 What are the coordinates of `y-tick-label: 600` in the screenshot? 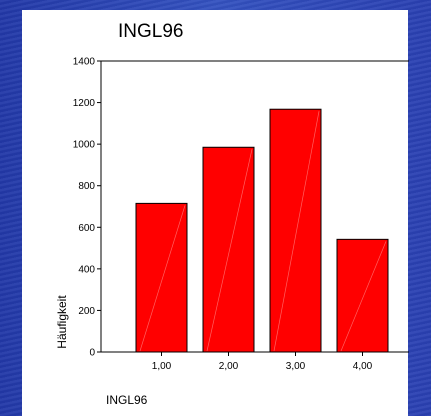 It's located at (86, 228).